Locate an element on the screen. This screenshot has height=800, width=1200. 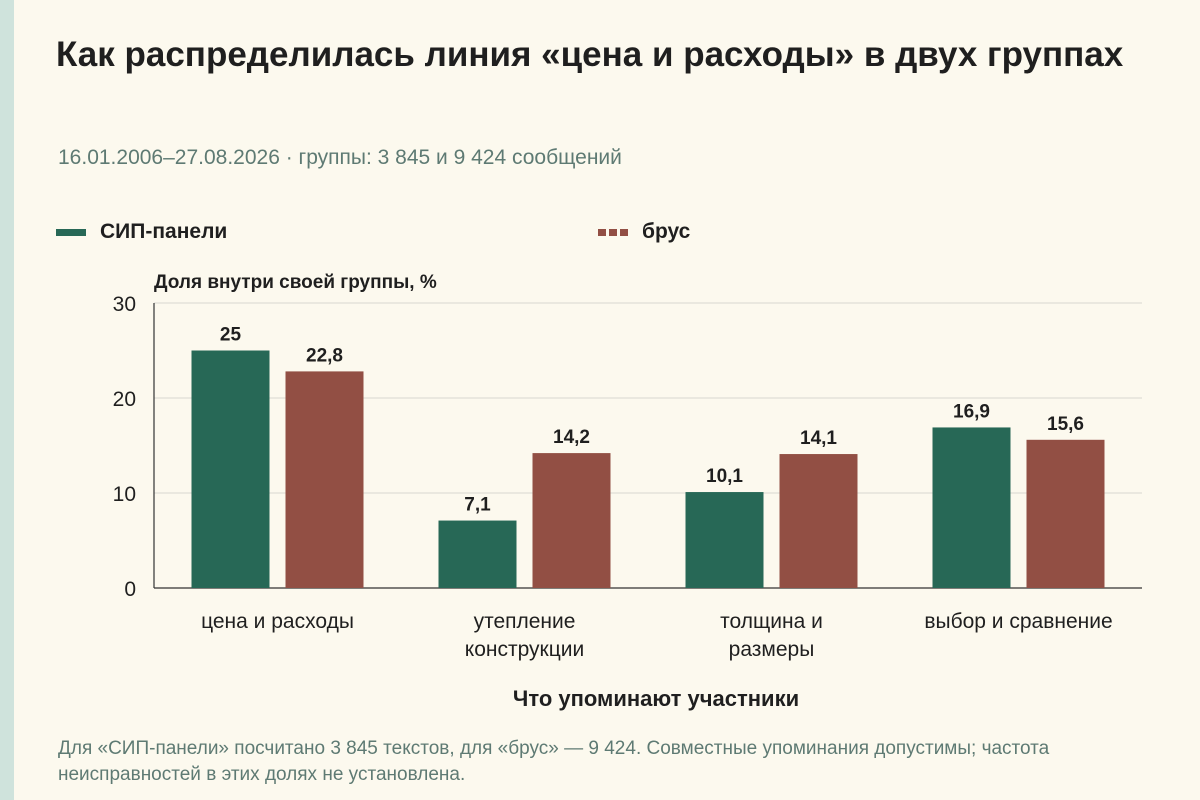
y-tick-label: 20 is located at coordinates (124, 399).